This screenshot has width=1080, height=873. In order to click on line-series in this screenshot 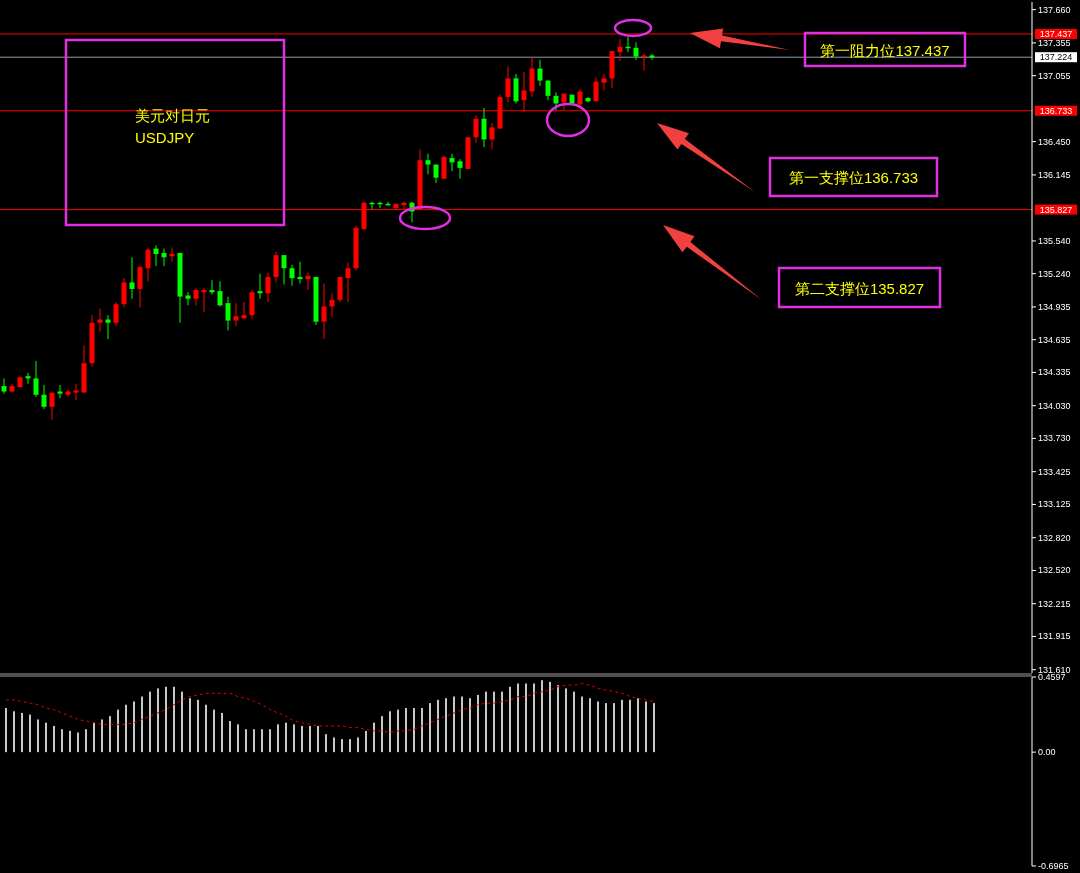, I will do `click(330, 708)`.